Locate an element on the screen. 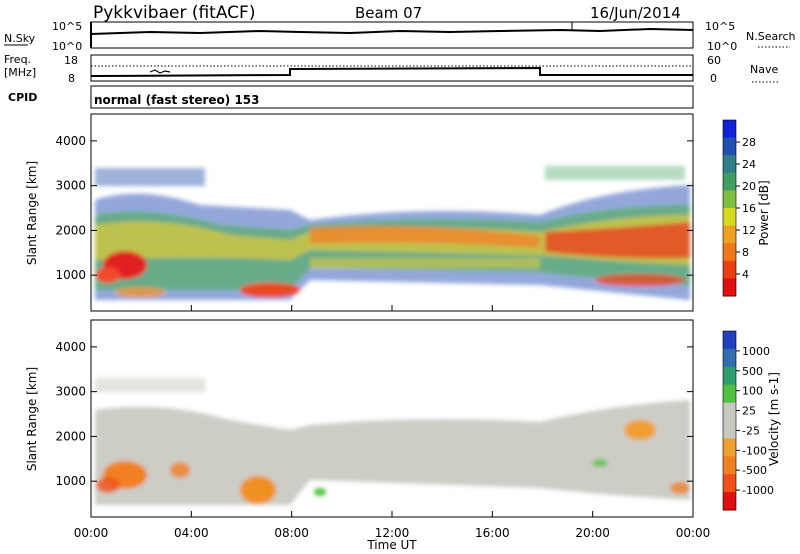  x-tick-label: 16:00 is located at coordinates (492, 533).